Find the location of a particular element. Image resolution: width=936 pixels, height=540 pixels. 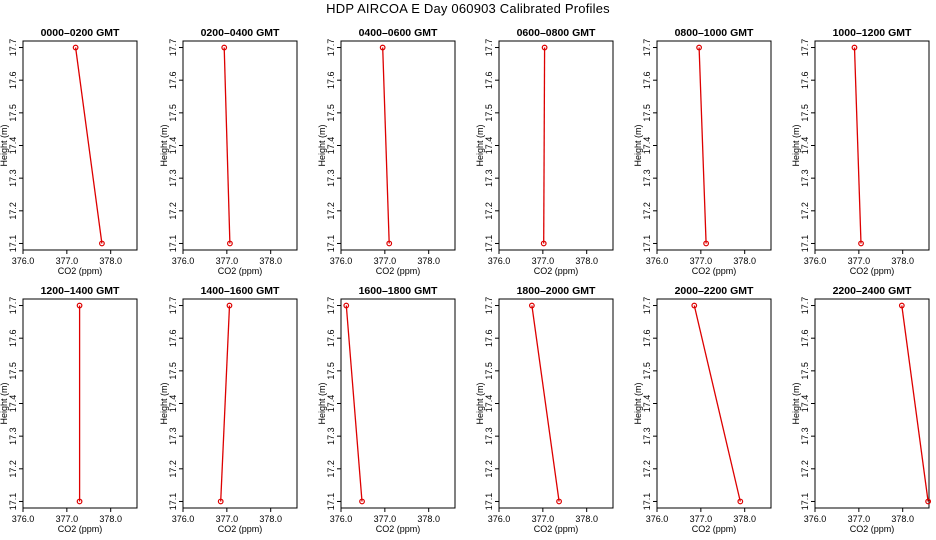

panel-title: 1600–1800 GMT is located at coordinates (398, 291).